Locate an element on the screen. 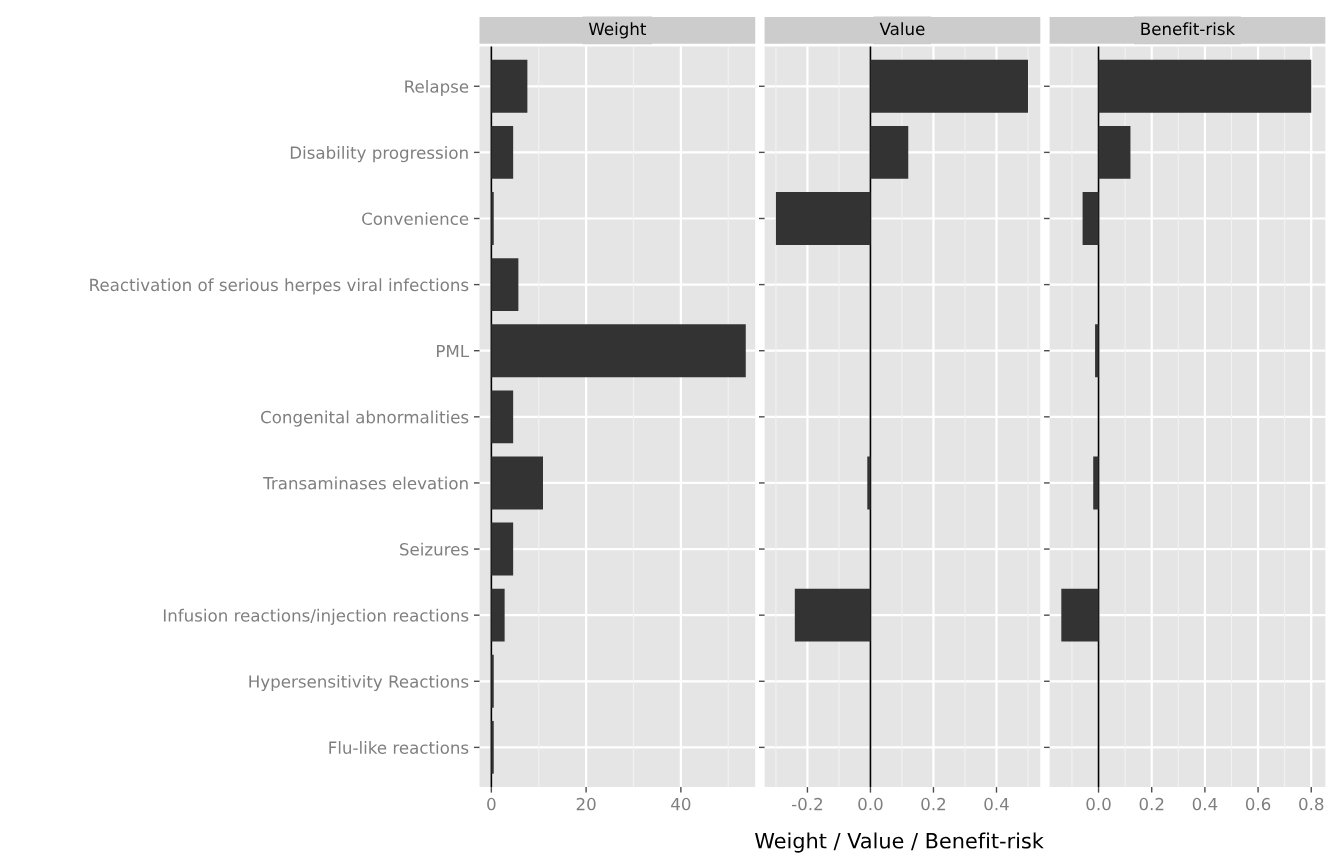  y-tick-label: Flu-like reactions is located at coordinates (399, 747).